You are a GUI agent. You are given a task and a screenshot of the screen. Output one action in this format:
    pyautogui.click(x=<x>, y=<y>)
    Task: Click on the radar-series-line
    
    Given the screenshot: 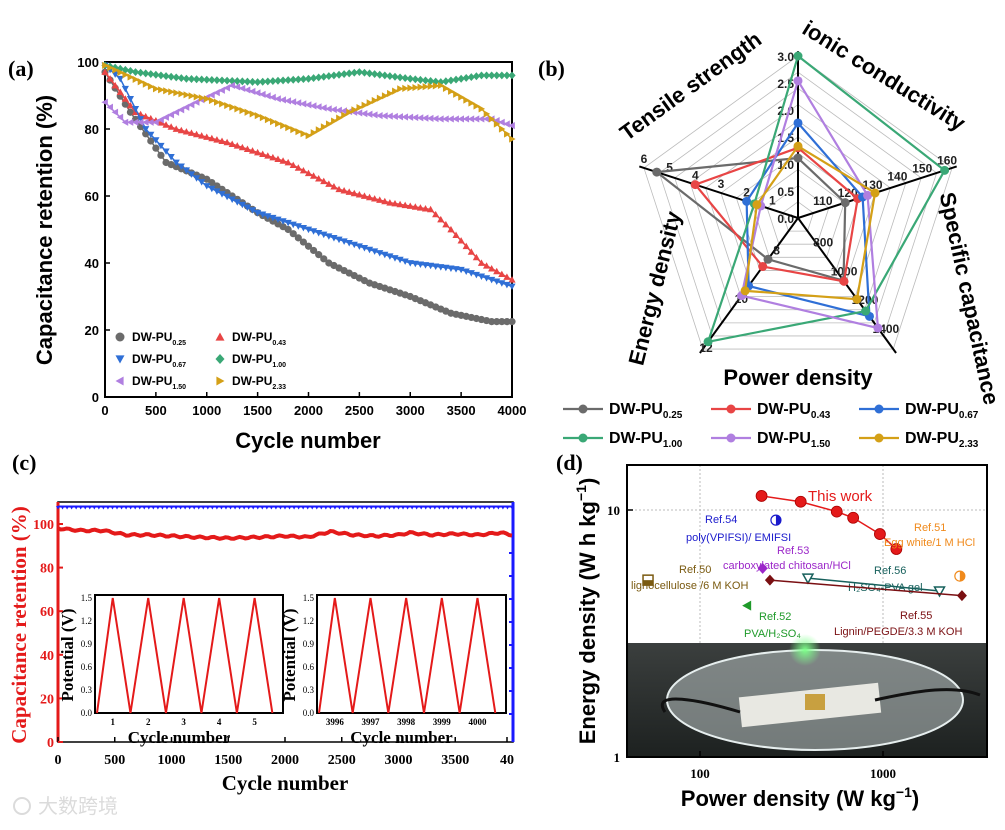 What is the action you would take?
    pyautogui.click(x=826, y=199)
    